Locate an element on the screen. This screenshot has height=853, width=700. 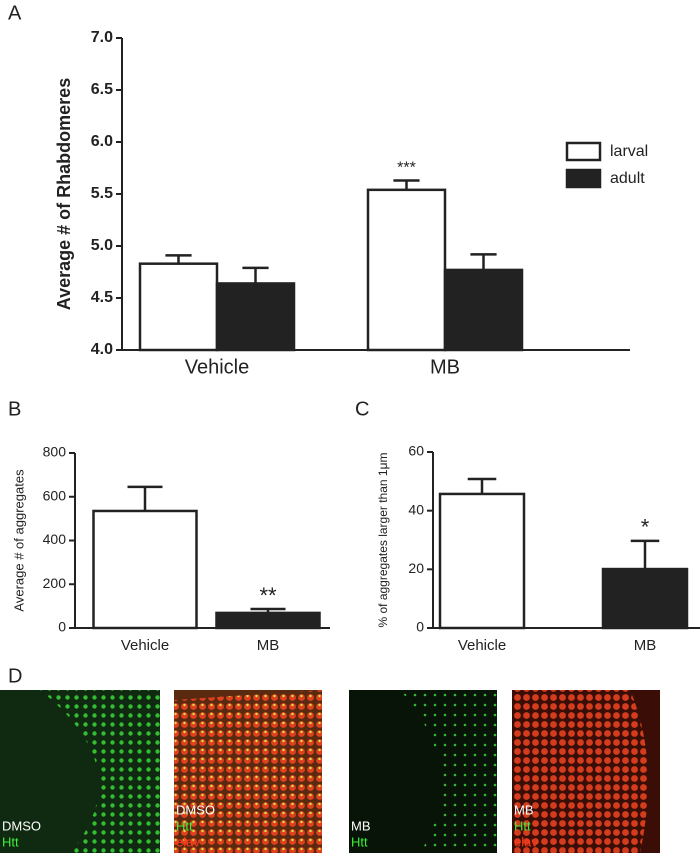
panel-label: B is located at coordinates (14, 409).